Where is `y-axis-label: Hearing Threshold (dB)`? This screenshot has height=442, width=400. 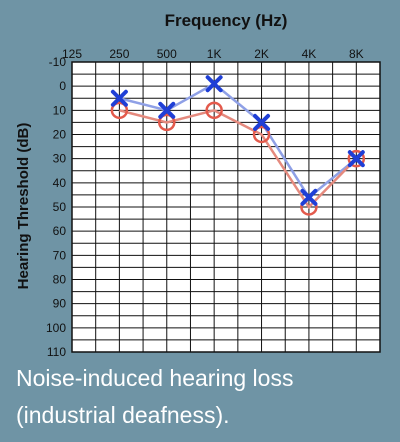
y-axis-label: Hearing Threshold (dB) is located at coordinates (23, 206).